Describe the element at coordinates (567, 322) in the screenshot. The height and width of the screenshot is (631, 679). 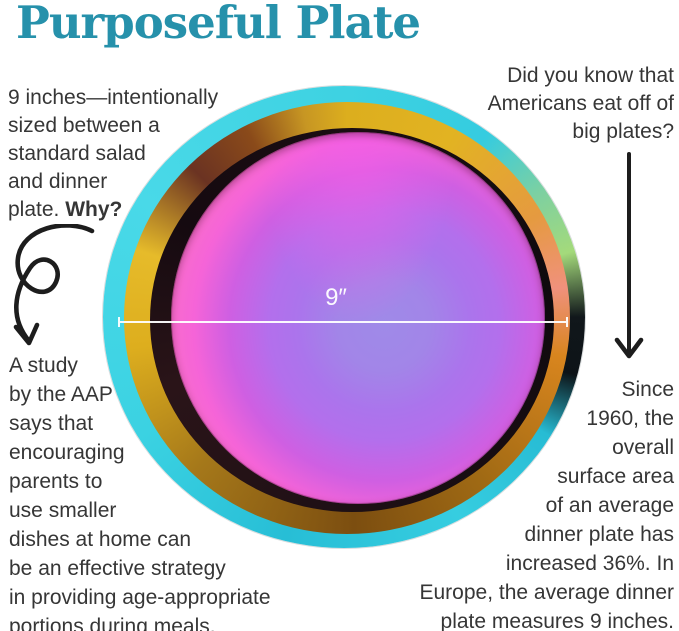
I see `measure-tick-right` at that location.